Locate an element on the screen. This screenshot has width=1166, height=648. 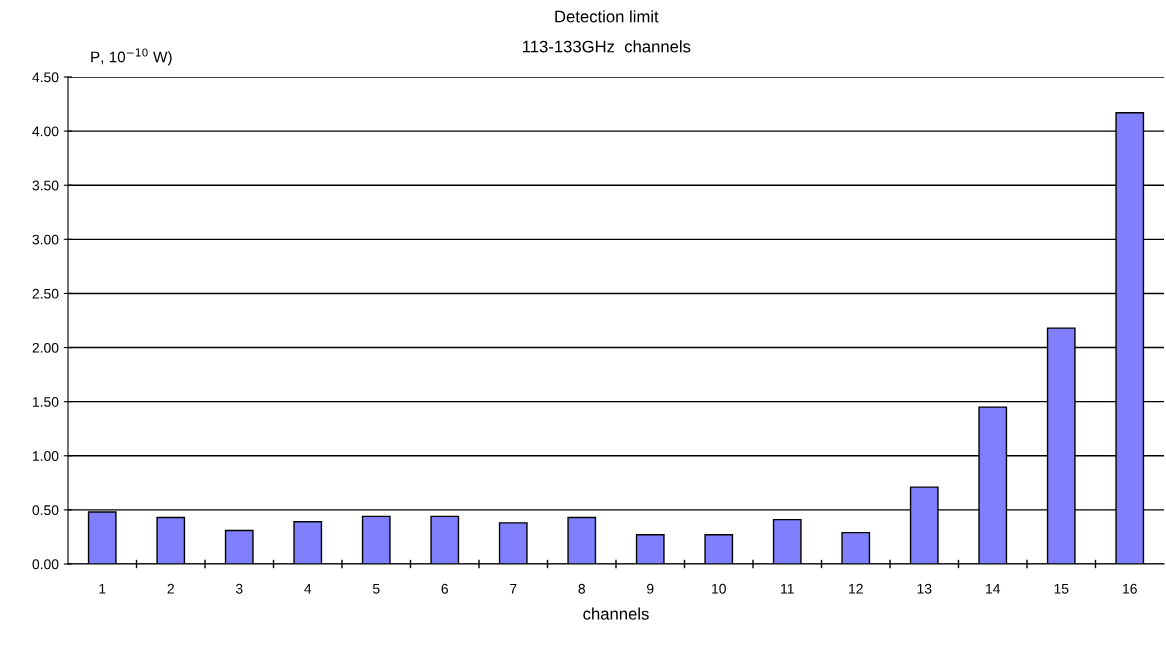
y-tick-label: 0.50 is located at coordinates (45, 510).